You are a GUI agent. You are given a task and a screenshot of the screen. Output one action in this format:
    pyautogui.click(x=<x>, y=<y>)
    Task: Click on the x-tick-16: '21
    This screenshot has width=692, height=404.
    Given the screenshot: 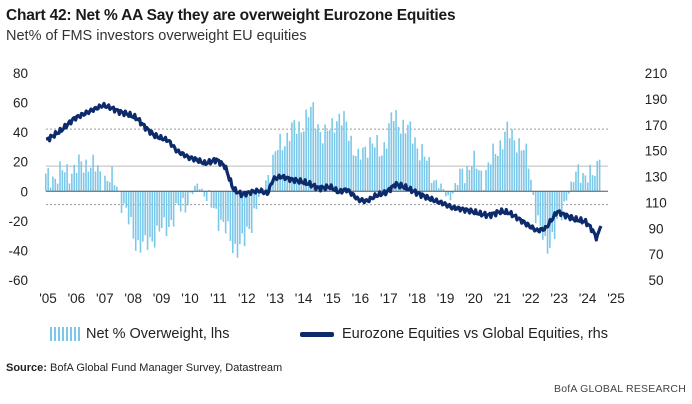 What is the action you would take?
    pyautogui.click(x=503, y=298)
    